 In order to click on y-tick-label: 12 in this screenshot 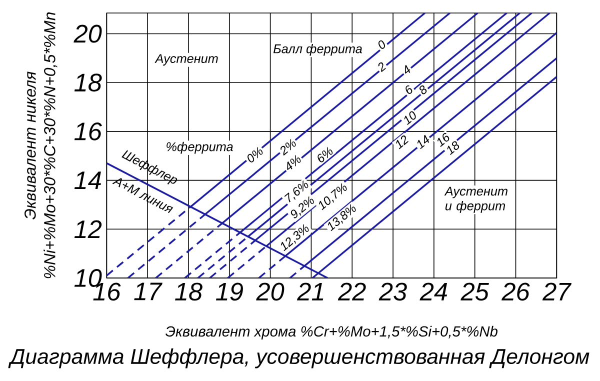, I will do `click(88, 229)`.